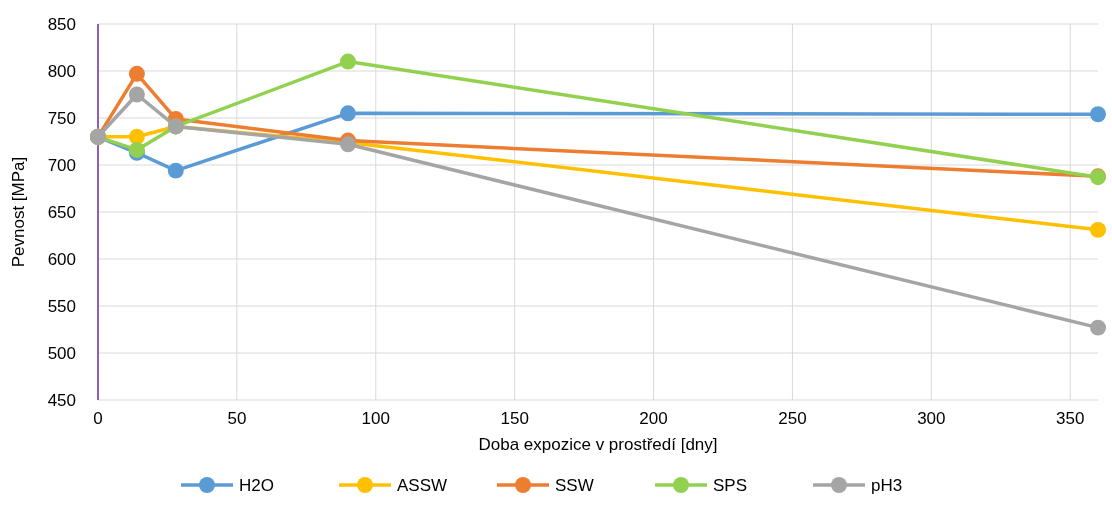 The image size is (1112, 507). Describe the element at coordinates (61, 118) in the screenshot. I see `y-tick-label: 750` at that location.